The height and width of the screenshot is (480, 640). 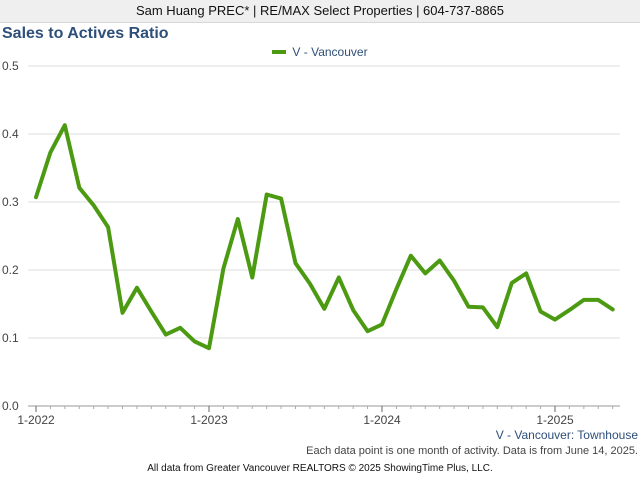 What do you see at coordinates (10, 270) in the screenshot?
I see `y-tick-label: 0.2` at bounding box center [10, 270].